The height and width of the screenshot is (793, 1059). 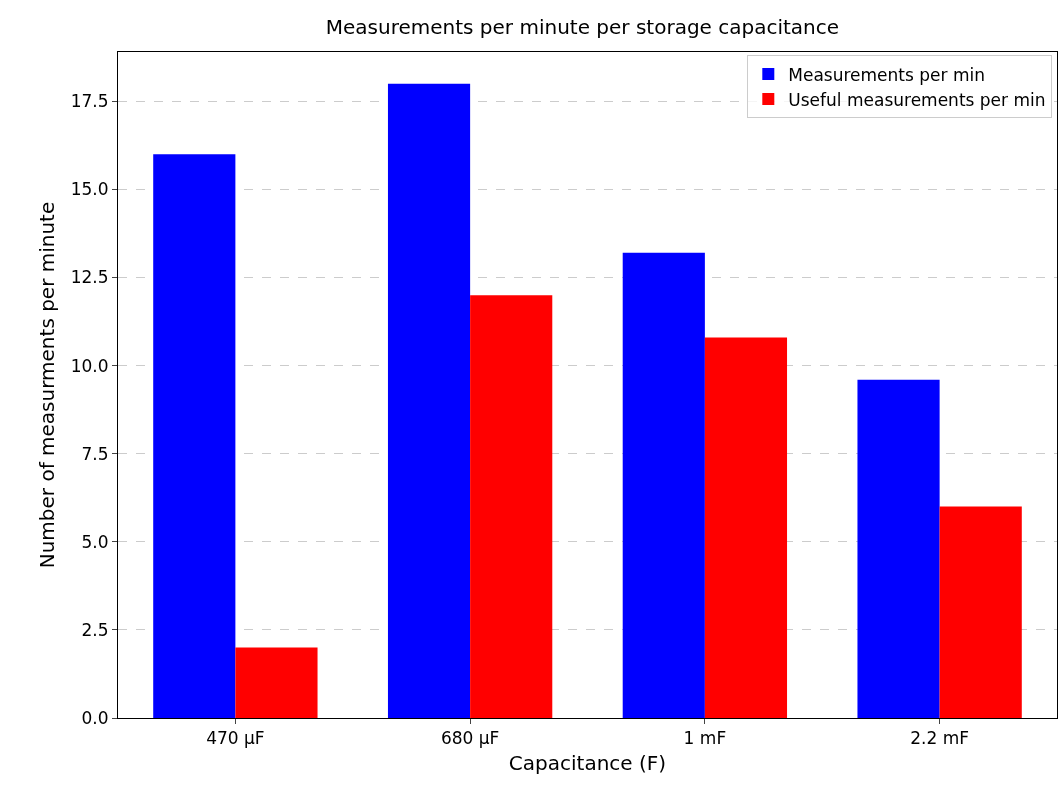 I want to click on y-tick-label: 0.0, so click(x=95, y=717).